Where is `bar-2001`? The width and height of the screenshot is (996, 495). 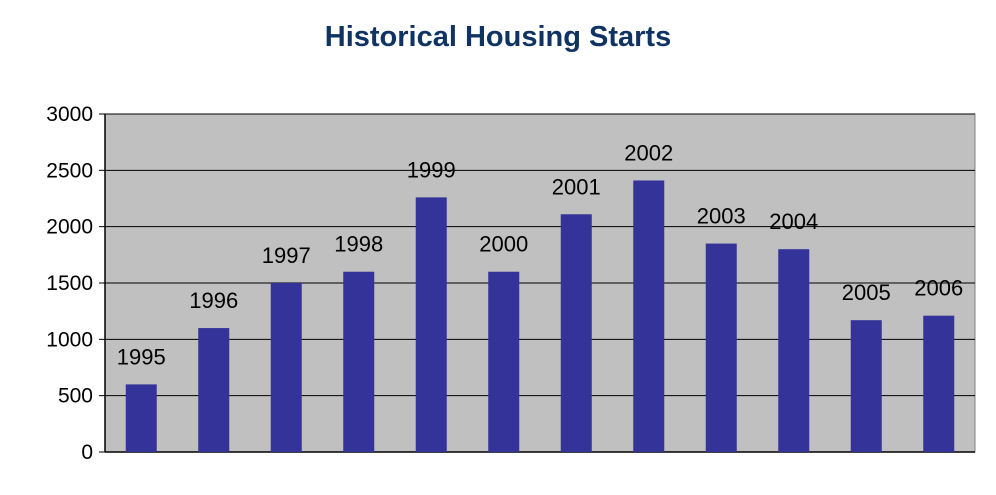 bar-2001 is located at coordinates (576, 333).